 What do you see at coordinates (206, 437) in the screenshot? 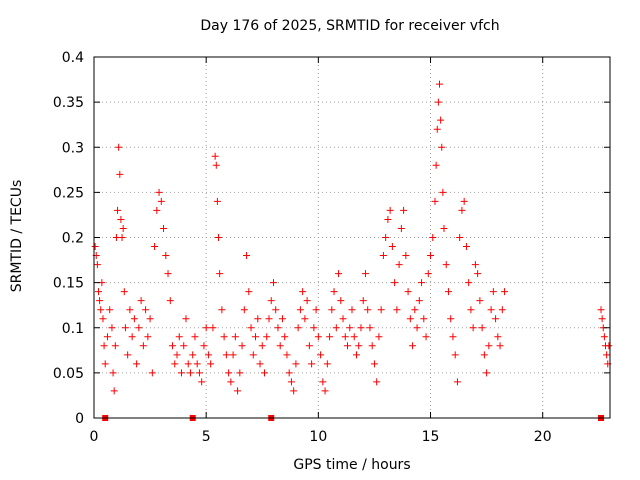
I see `x-tick-label: 5` at bounding box center [206, 437].